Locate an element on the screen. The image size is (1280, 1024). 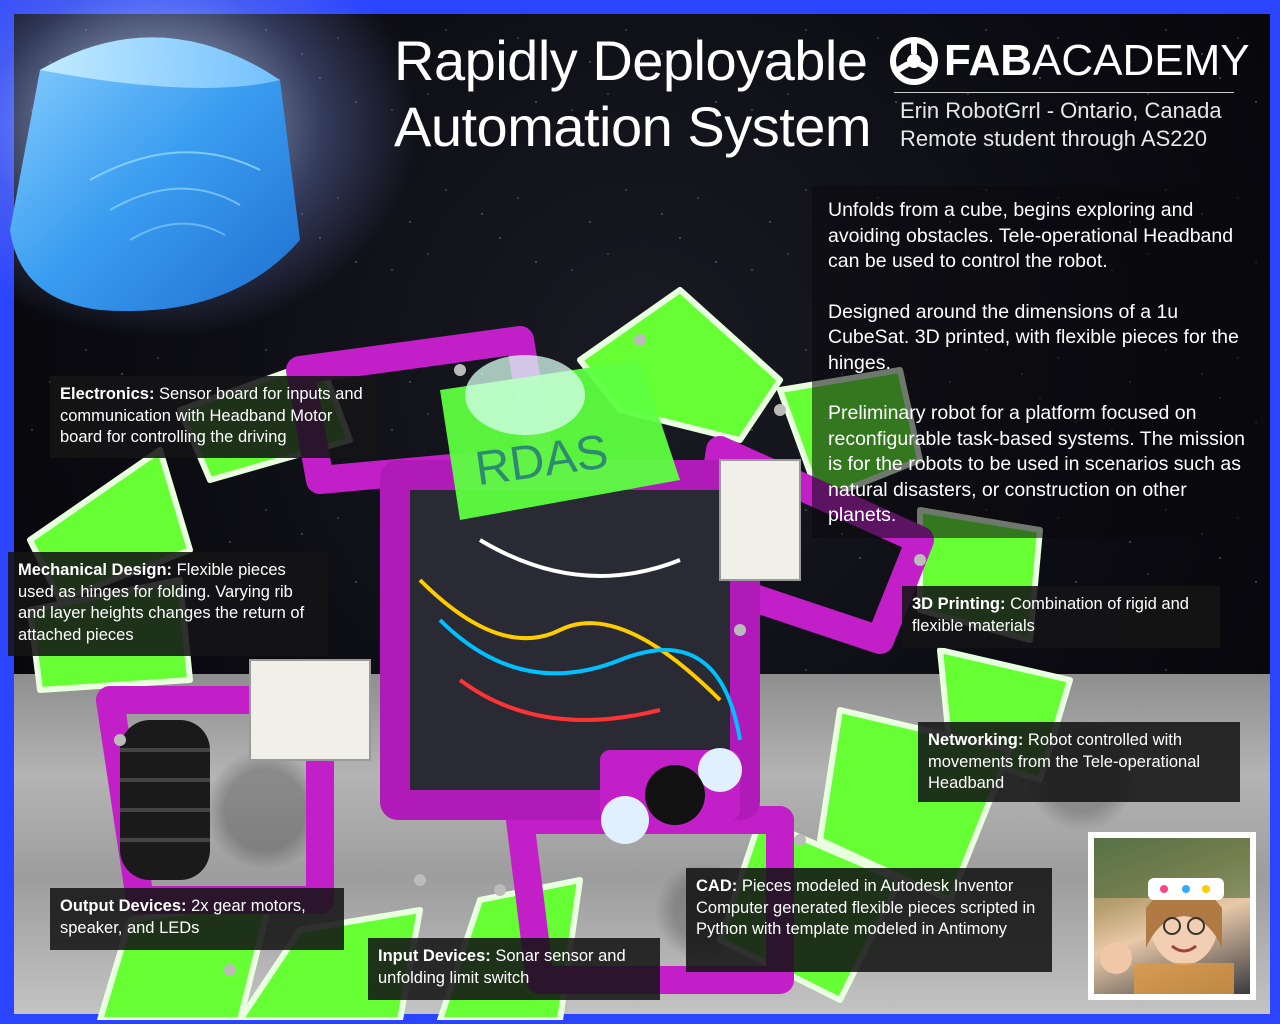
title-line-1: Rapidly Deployable is located at coordinates (631, 60).